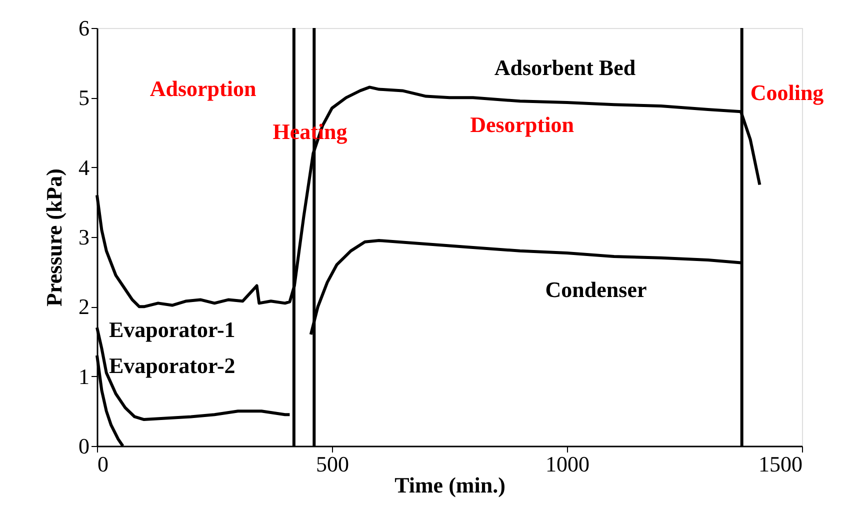 The height and width of the screenshot is (532, 843). Describe the element at coordinates (568, 464) in the screenshot. I see `x-tick-label: 1000` at that location.